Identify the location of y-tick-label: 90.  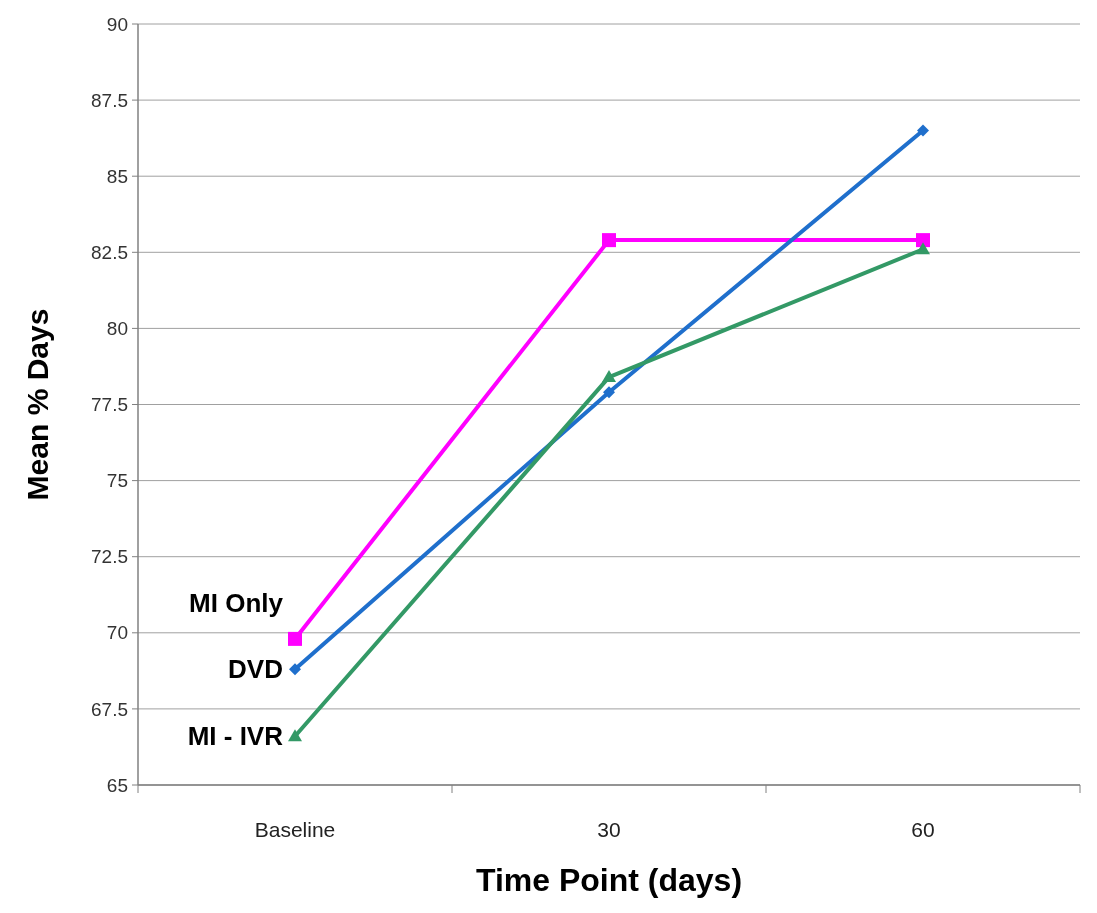
(117, 24).